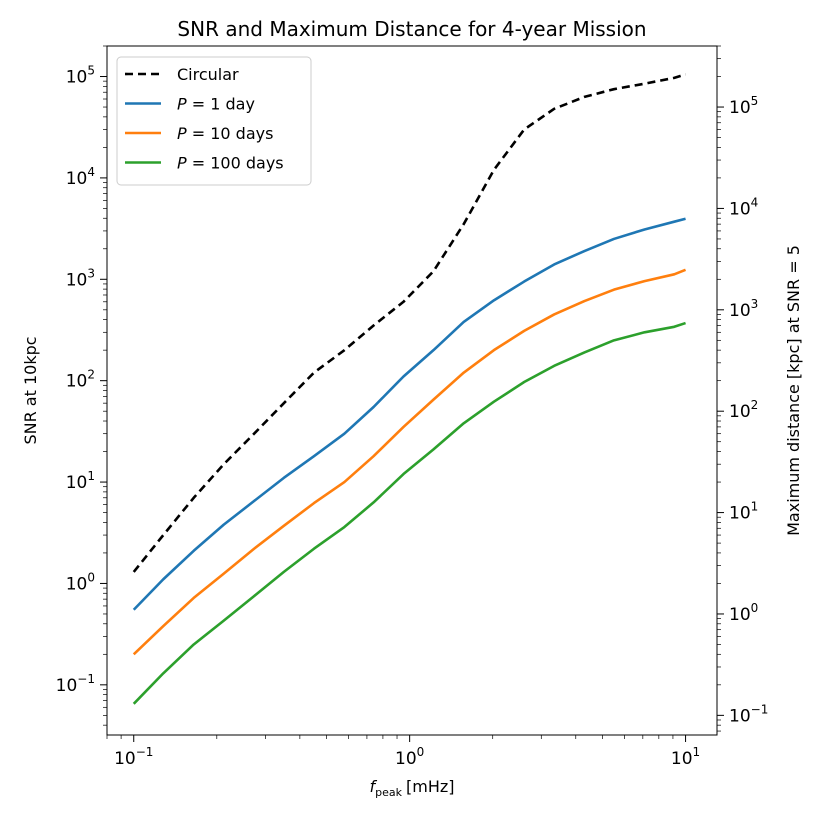 This screenshot has height=830, width=830. I want to click on x-tick-label-0: 10⁻¹, so click(133, 757).